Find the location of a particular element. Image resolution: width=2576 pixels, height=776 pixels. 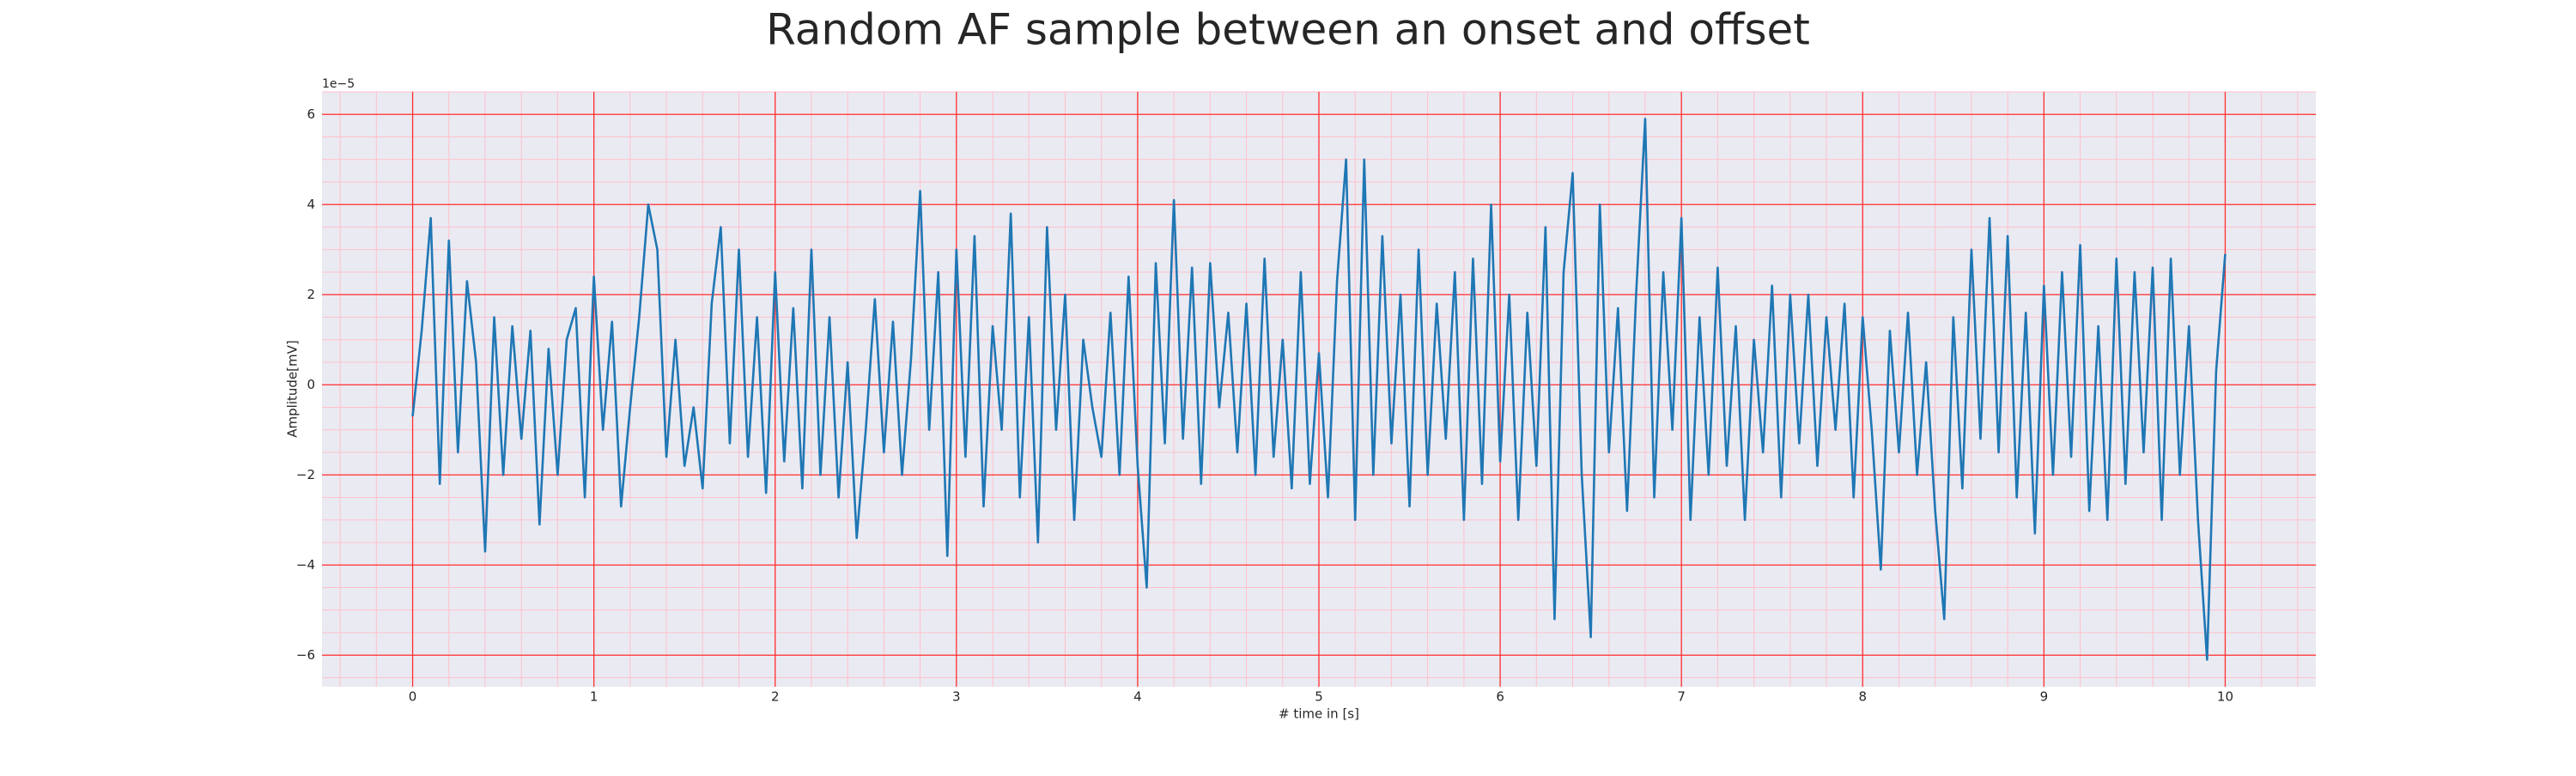

x-tick-label: 5 is located at coordinates (1319, 697).